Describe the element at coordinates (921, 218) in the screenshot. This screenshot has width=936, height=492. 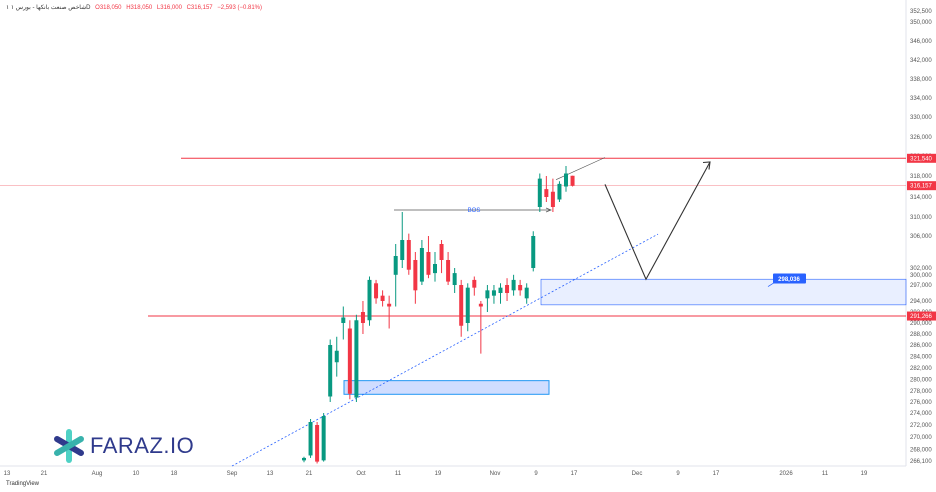
I see `price-tick-label: 310,000` at that location.